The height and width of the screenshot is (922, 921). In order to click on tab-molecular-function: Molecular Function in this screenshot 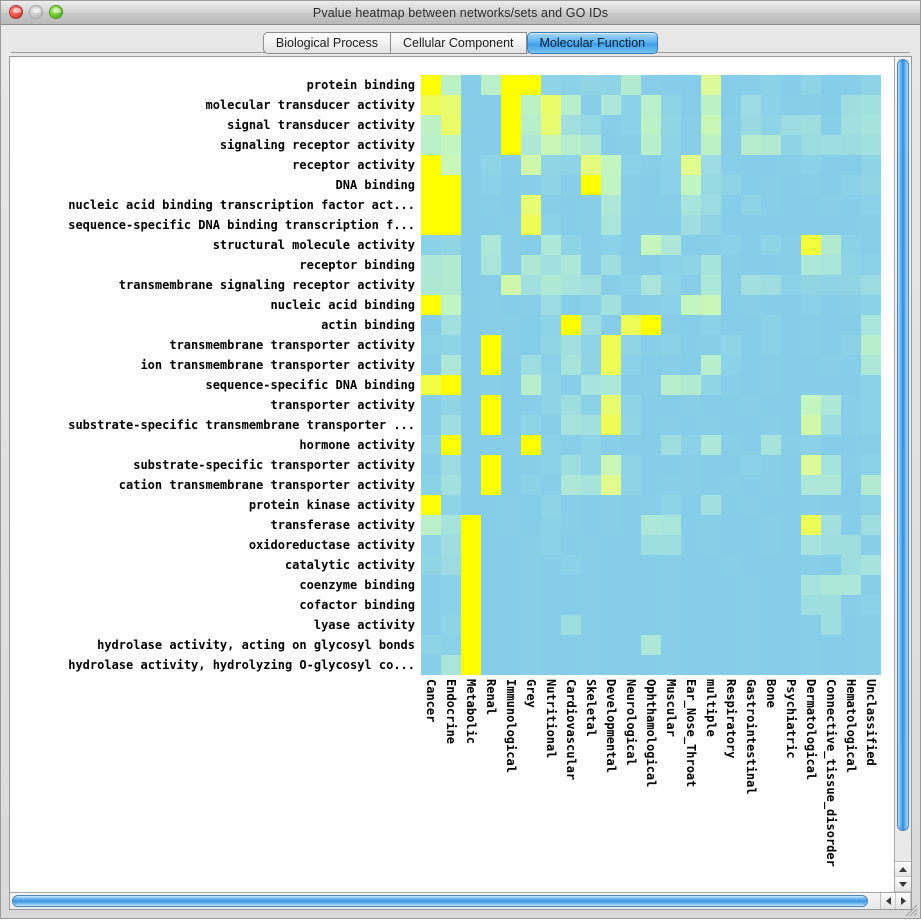, I will do `click(592, 43)`.